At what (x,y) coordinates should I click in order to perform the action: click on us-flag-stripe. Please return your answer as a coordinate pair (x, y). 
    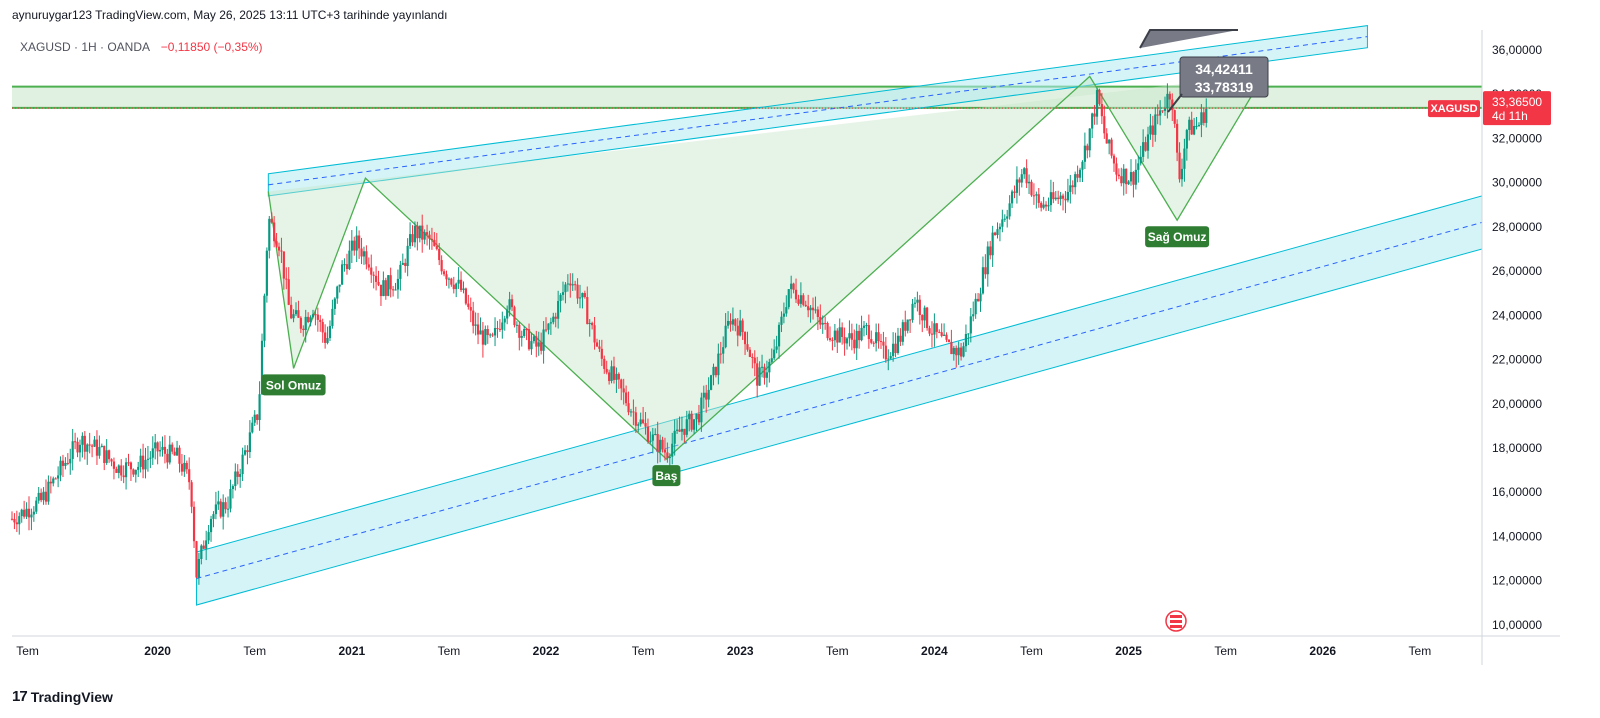
    Looking at the image, I should click on (1176, 616).